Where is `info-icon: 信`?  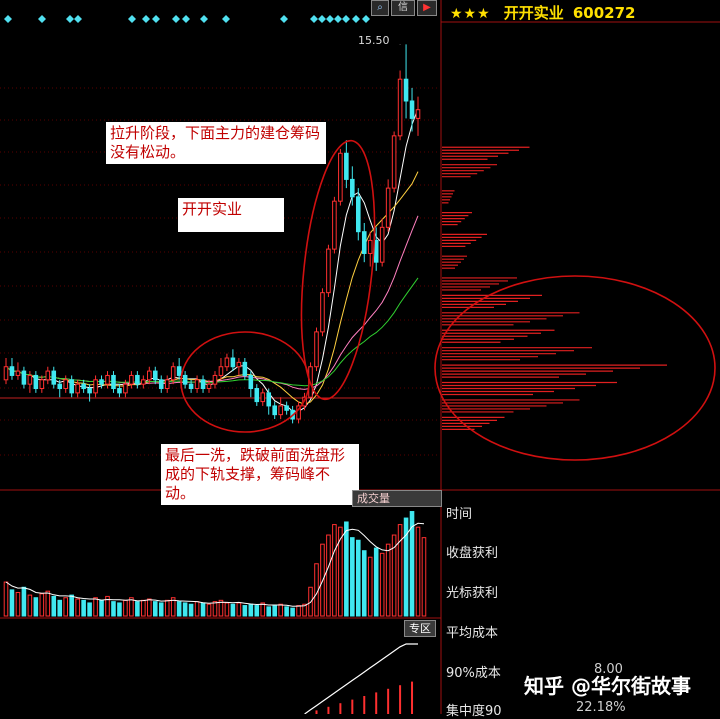
info-icon: 信 is located at coordinates (403, 8).